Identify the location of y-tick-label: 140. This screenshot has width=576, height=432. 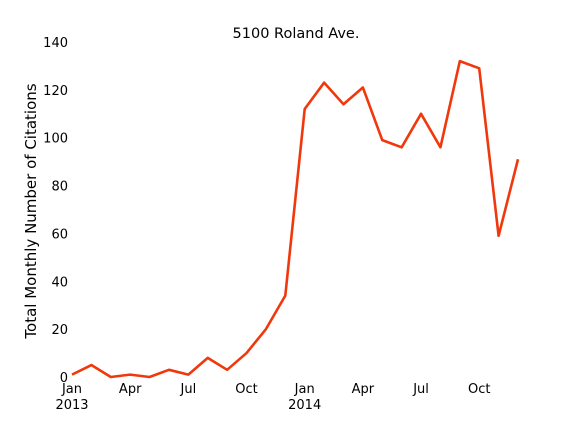
(55, 43).